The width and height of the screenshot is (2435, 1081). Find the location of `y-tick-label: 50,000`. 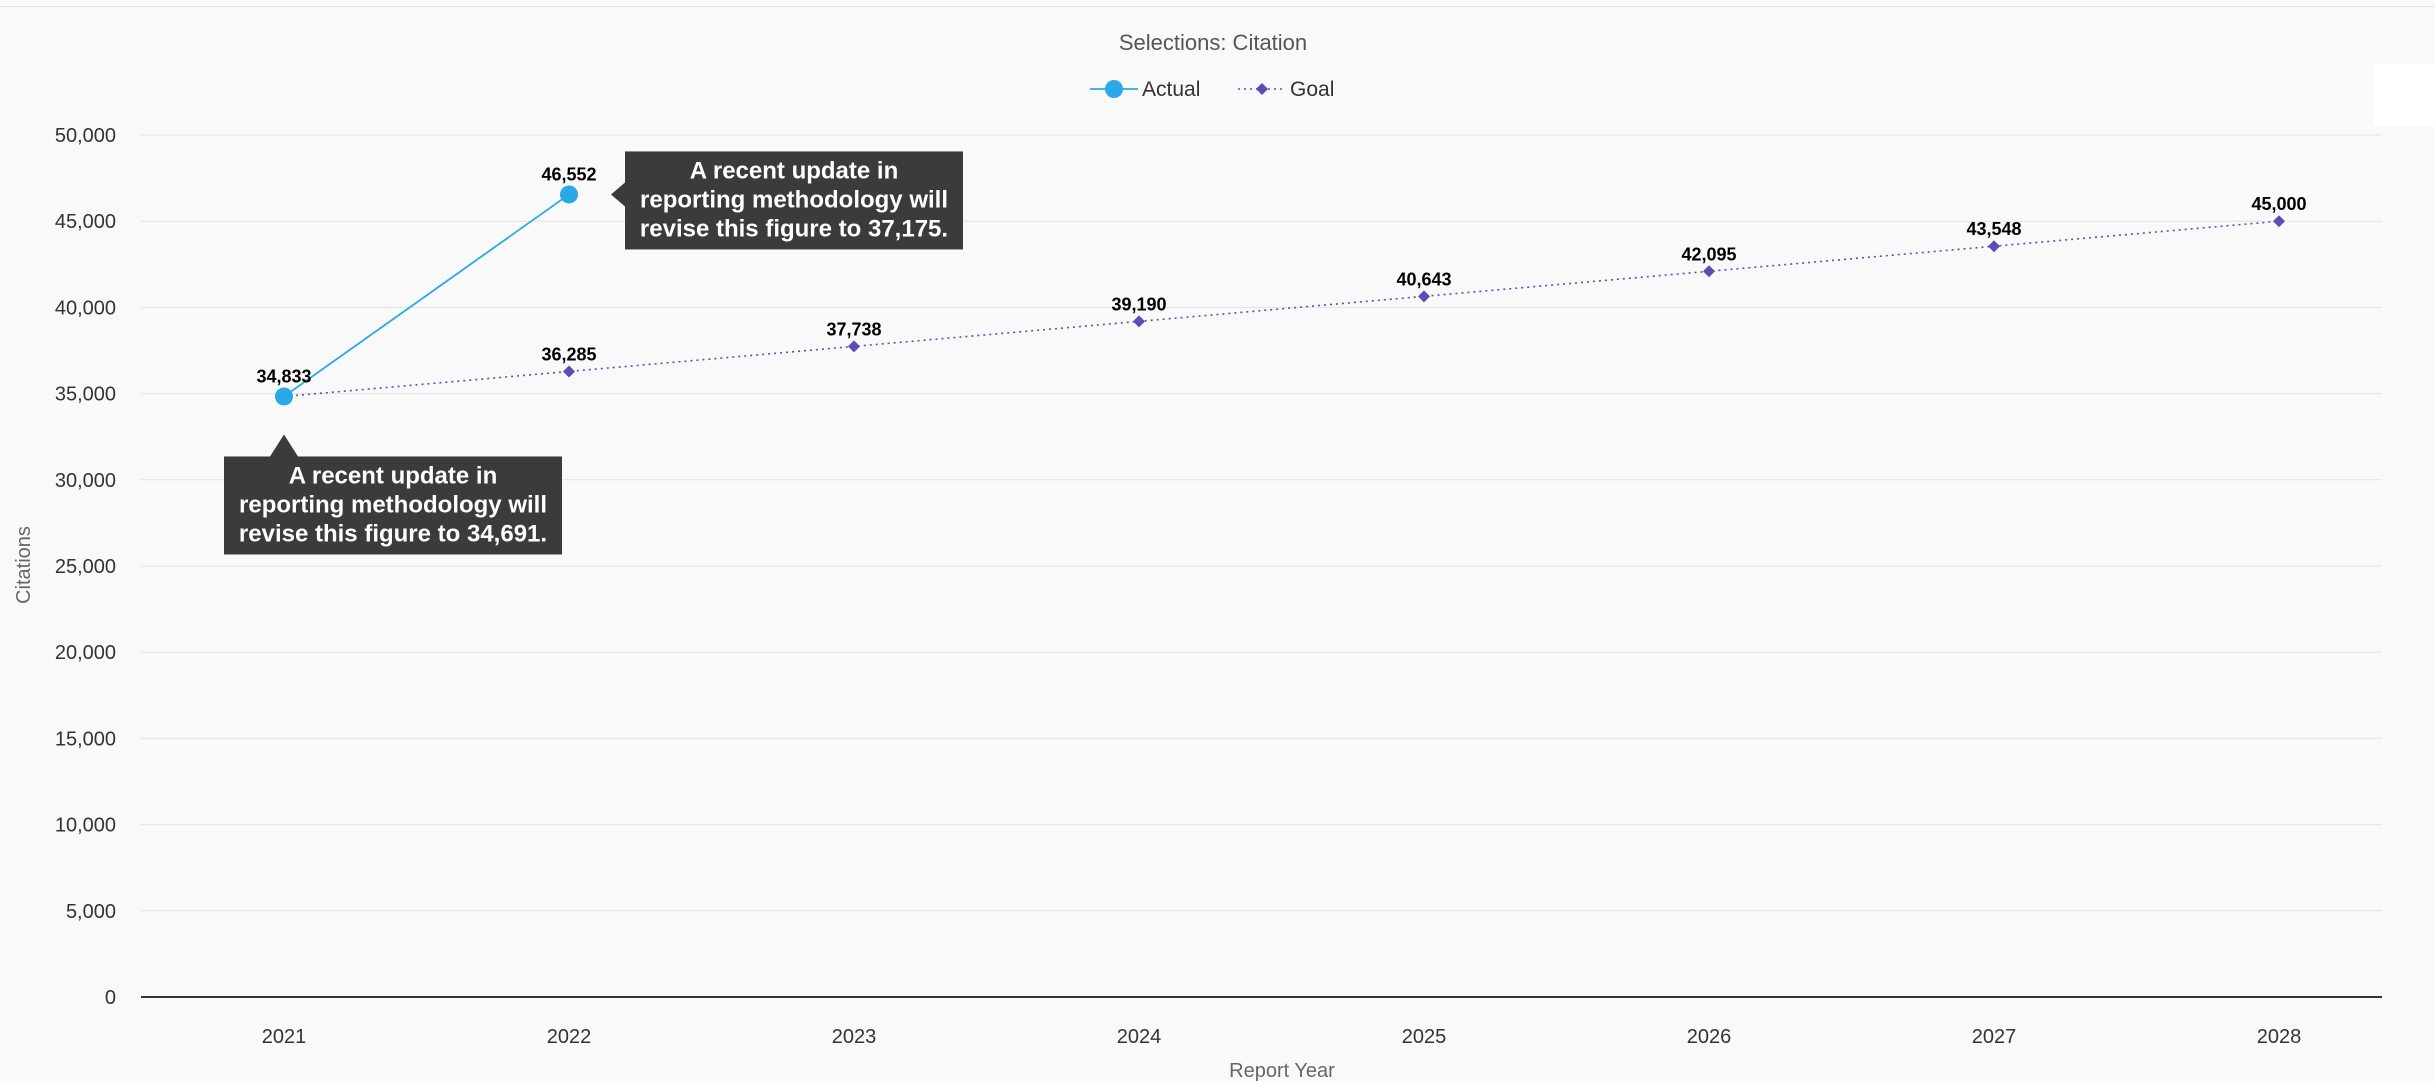

y-tick-label: 50,000 is located at coordinates (85, 136).